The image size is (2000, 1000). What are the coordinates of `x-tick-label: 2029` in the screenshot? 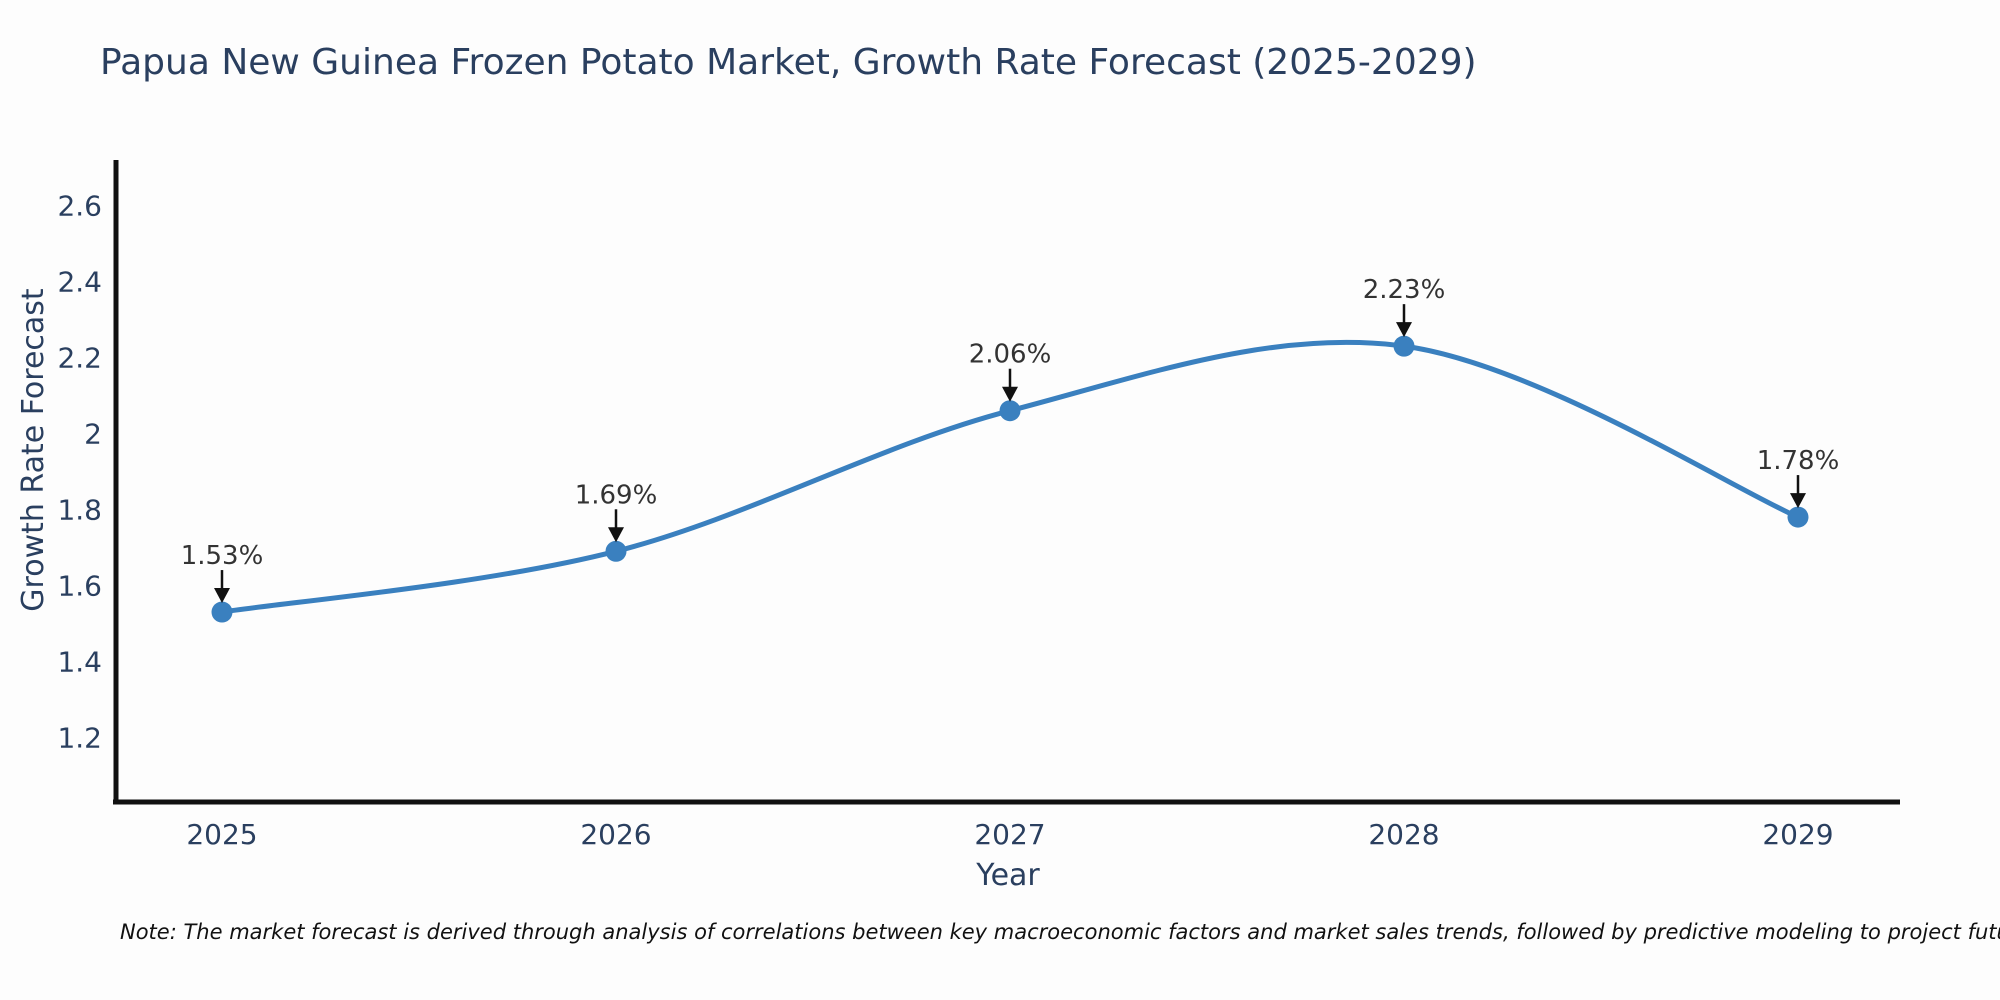 It's located at (1797, 834).